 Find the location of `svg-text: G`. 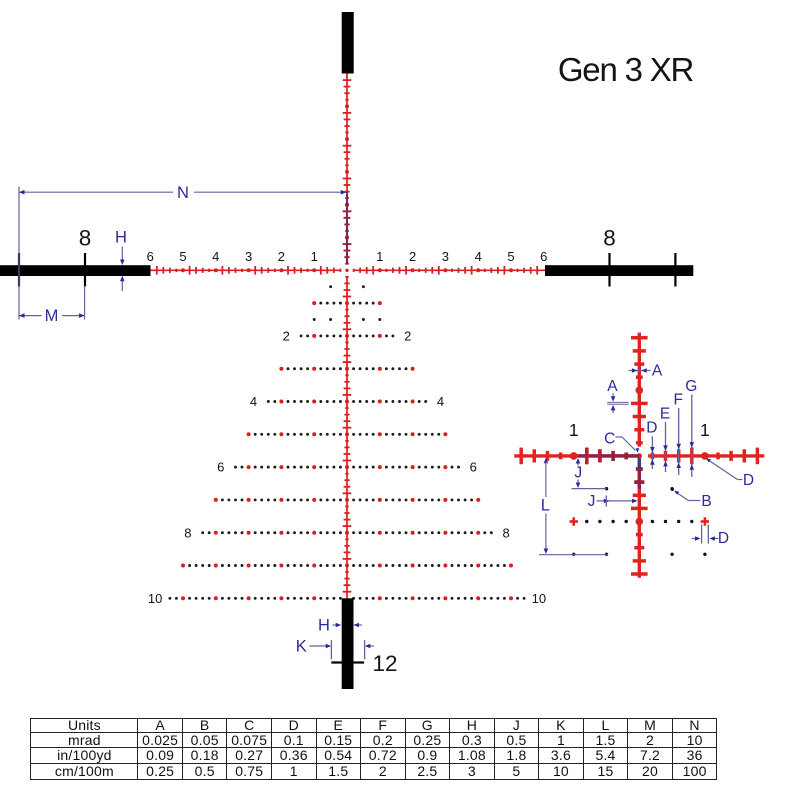

svg-text: G is located at coordinates (691, 386).